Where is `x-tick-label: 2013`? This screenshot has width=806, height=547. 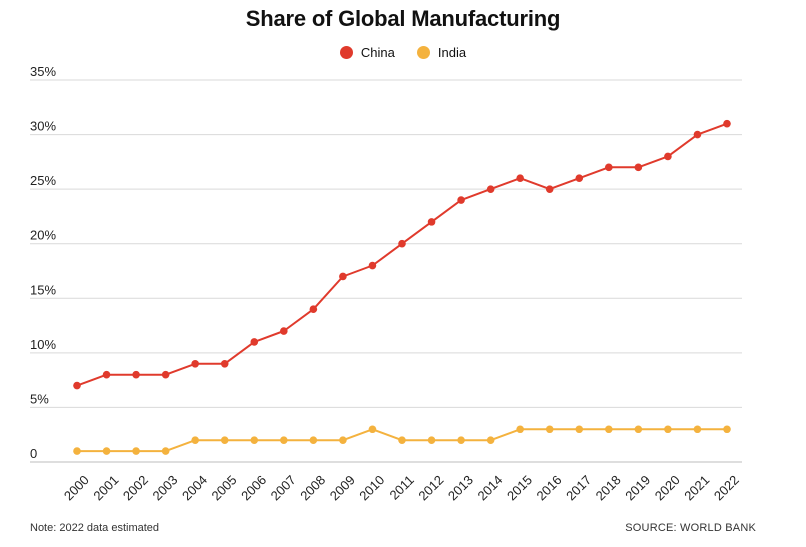
x-tick-label: 2013 is located at coordinates (460, 487).